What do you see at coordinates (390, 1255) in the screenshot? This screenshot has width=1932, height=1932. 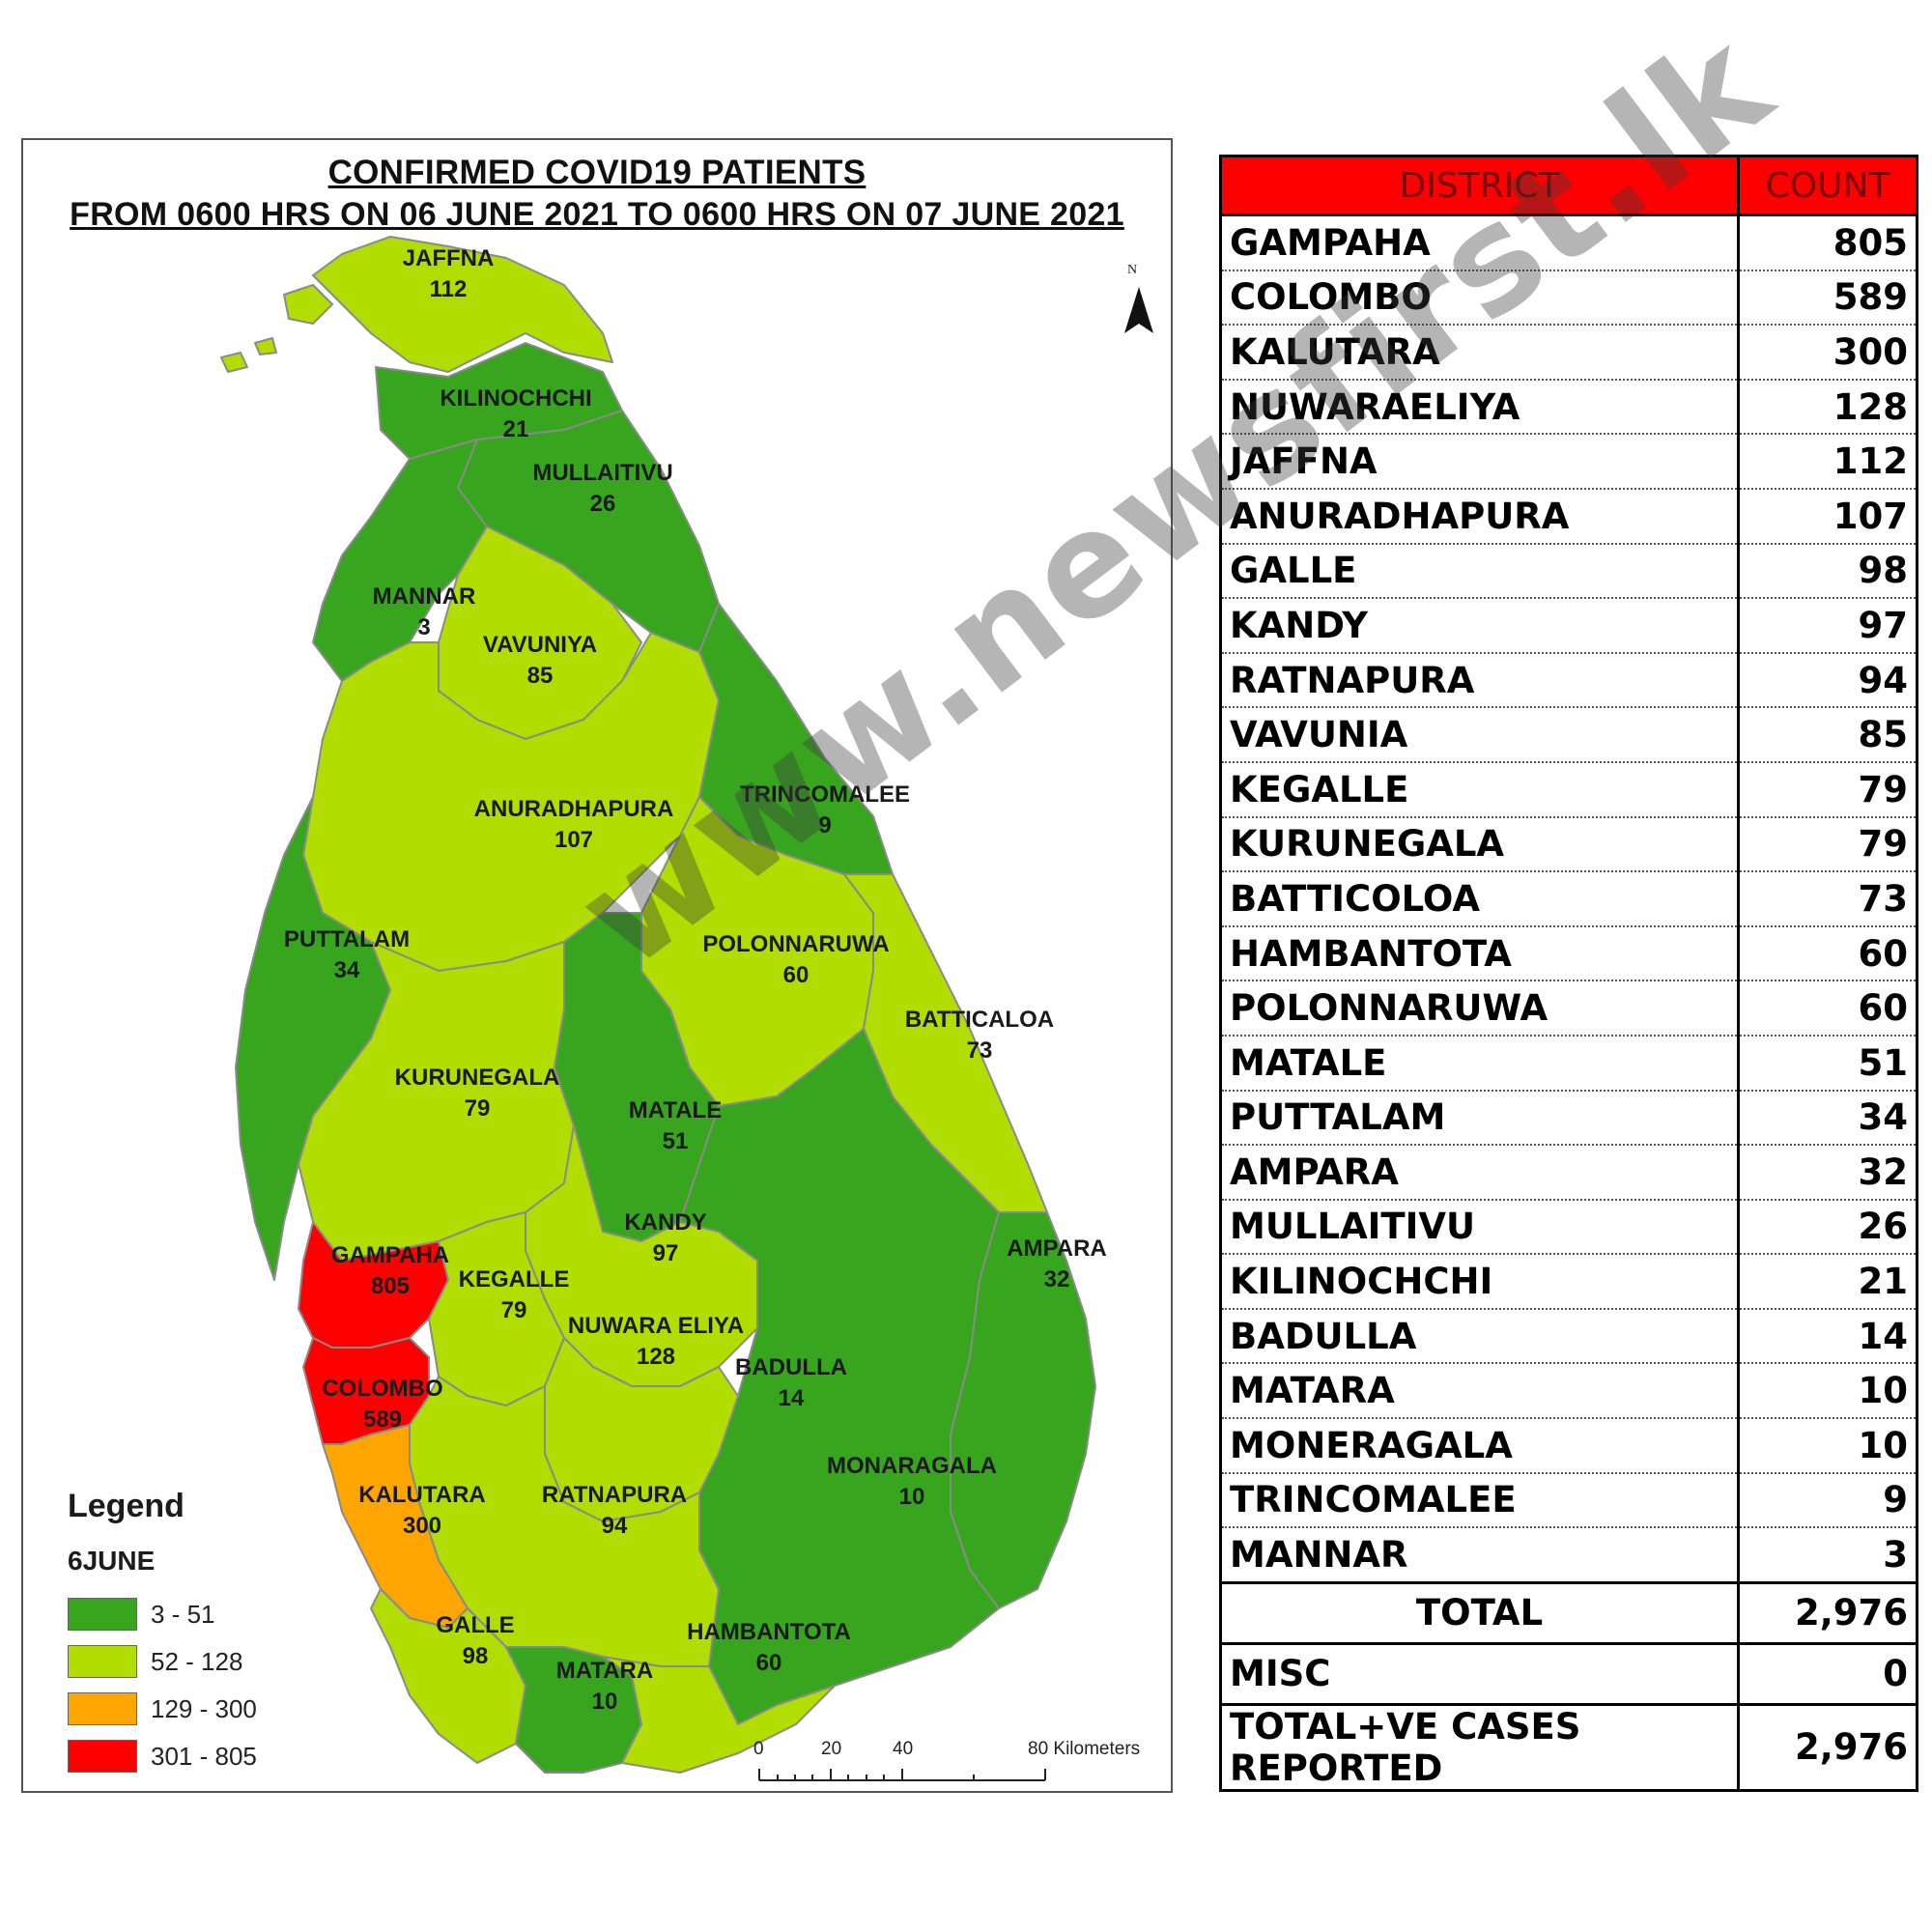 I see `district-name-label: GAMPAHA` at bounding box center [390, 1255].